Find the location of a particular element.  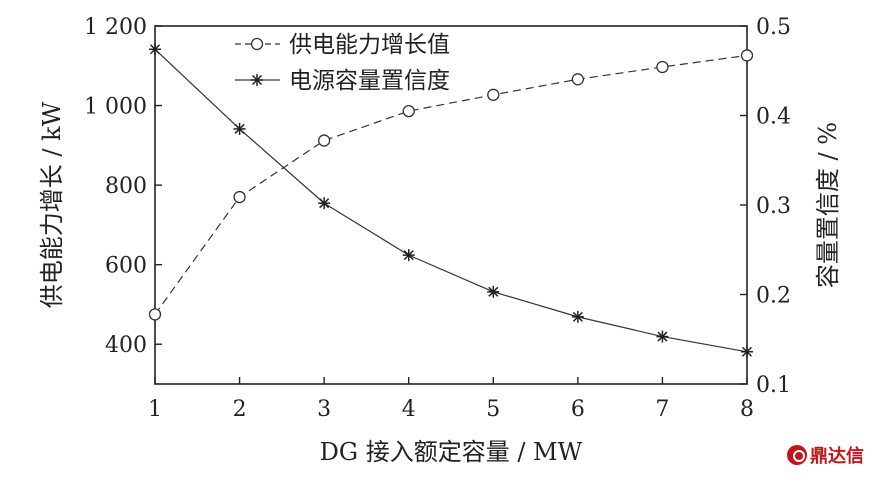

y-left-tick-label: 600 is located at coordinates (126, 266).